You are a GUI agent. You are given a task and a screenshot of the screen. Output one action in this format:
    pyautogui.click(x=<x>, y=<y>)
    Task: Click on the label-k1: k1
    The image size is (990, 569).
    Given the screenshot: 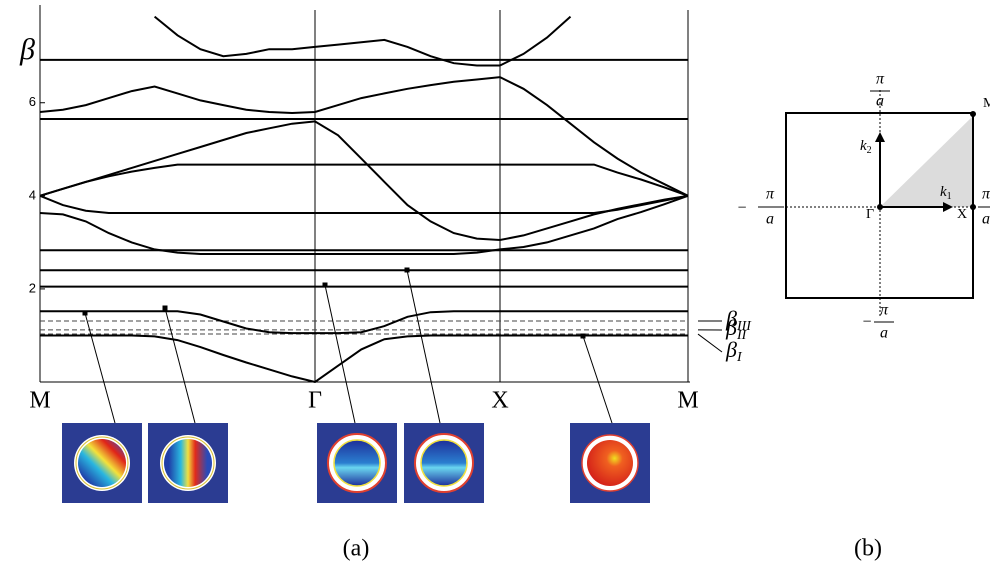 What is the action you would take?
    pyautogui.click(x=946, y=193)
    